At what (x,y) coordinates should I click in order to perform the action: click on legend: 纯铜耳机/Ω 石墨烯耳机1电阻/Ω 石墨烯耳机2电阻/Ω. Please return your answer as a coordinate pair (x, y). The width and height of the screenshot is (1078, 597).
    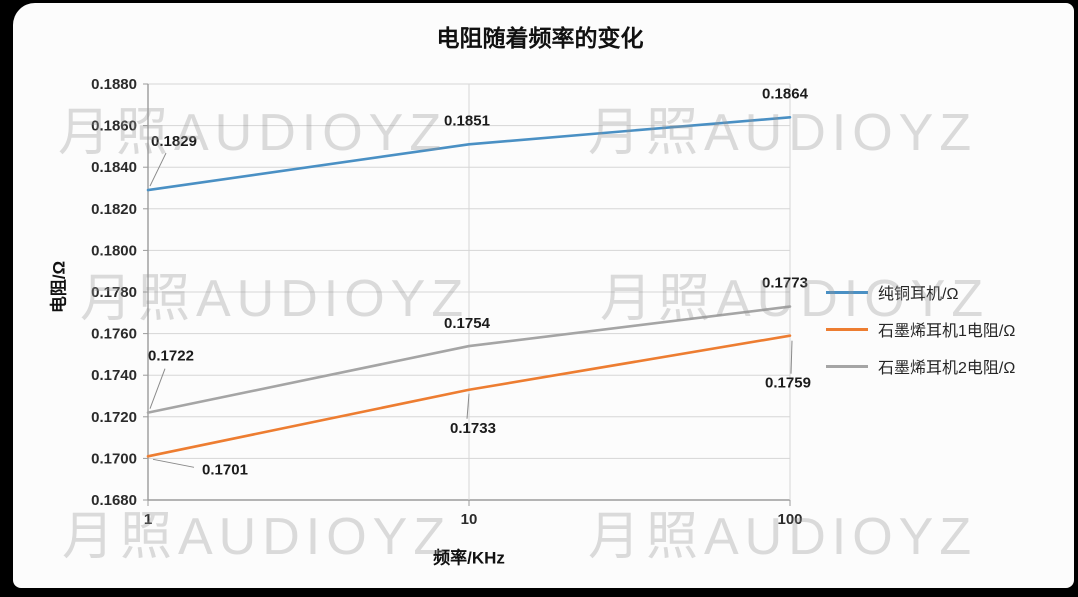
    Looking at the image, I should click on (920, 335).